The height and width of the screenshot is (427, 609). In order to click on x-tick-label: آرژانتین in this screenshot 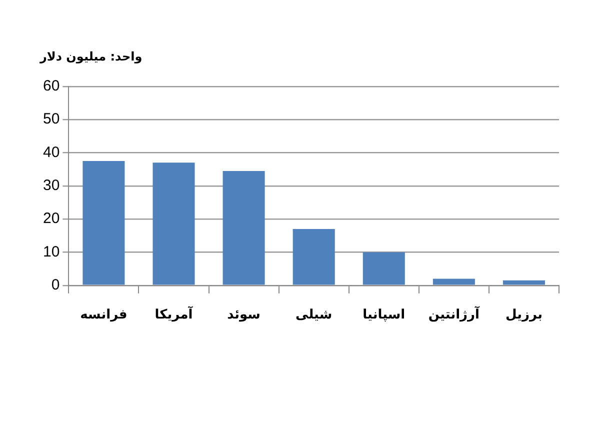, I will do `click(454, 314)`.